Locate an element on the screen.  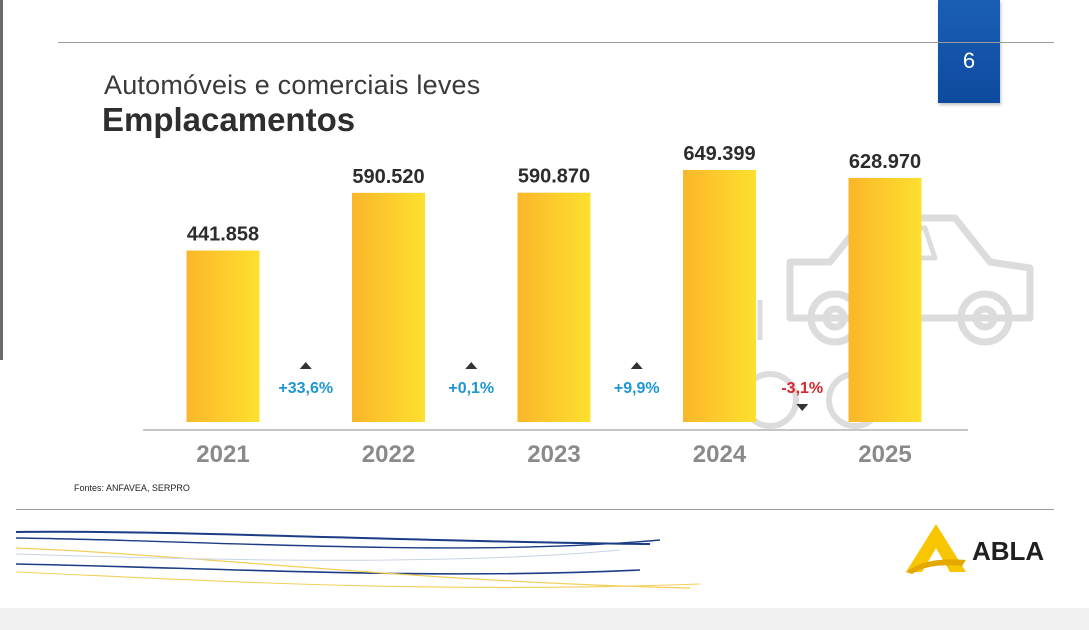
value-label-2024: 649.399 is located at coordinates (719, 154).